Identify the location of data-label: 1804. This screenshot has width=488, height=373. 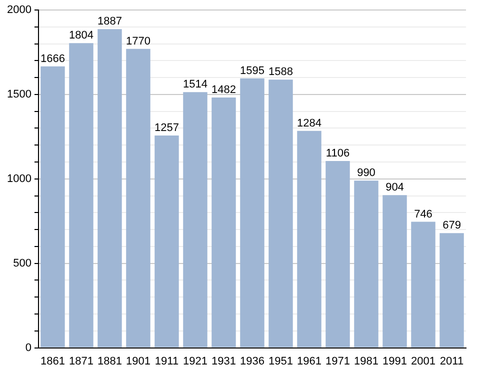
(81, 36).